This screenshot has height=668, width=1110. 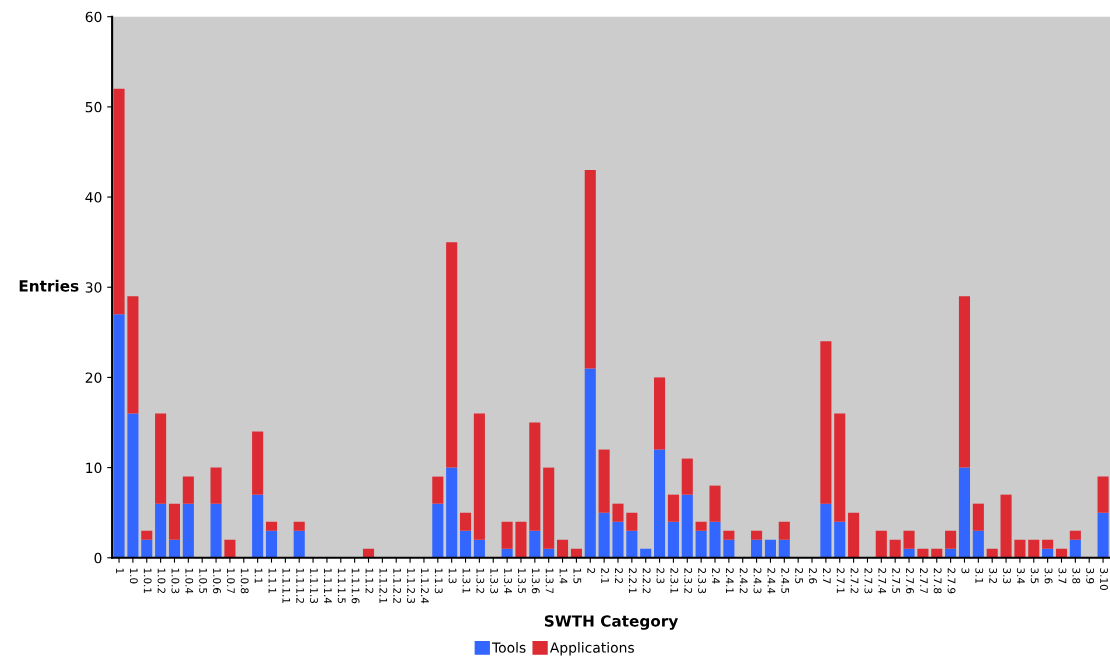 What do you see at coordinates (133, 576) in the screenshot?
I see `x-tick-label: 1.0` at bounding box center [133, 576].